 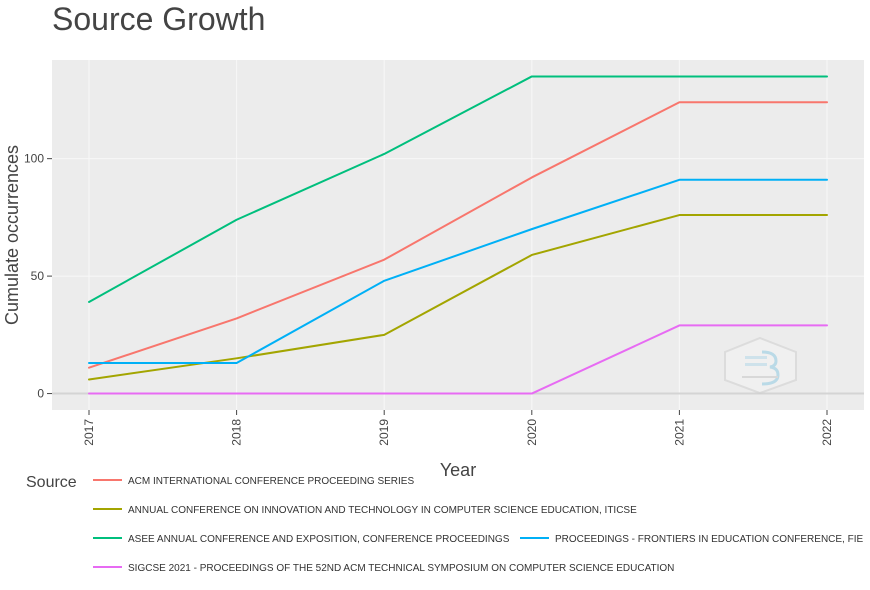 What do you see at coordinates (384, 432) in the screenshot?
I see `x-tick-label: 2019` at bounding box center [384, 432].